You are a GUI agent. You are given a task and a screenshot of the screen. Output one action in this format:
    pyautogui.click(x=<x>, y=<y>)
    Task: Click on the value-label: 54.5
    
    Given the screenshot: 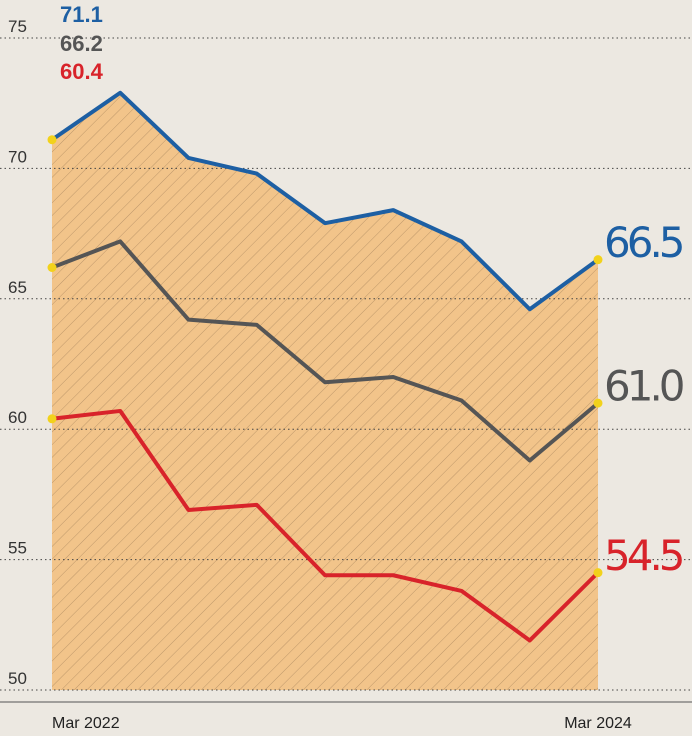 What is the action you would take?
    pyautogui.click(x=643, y=555)
    